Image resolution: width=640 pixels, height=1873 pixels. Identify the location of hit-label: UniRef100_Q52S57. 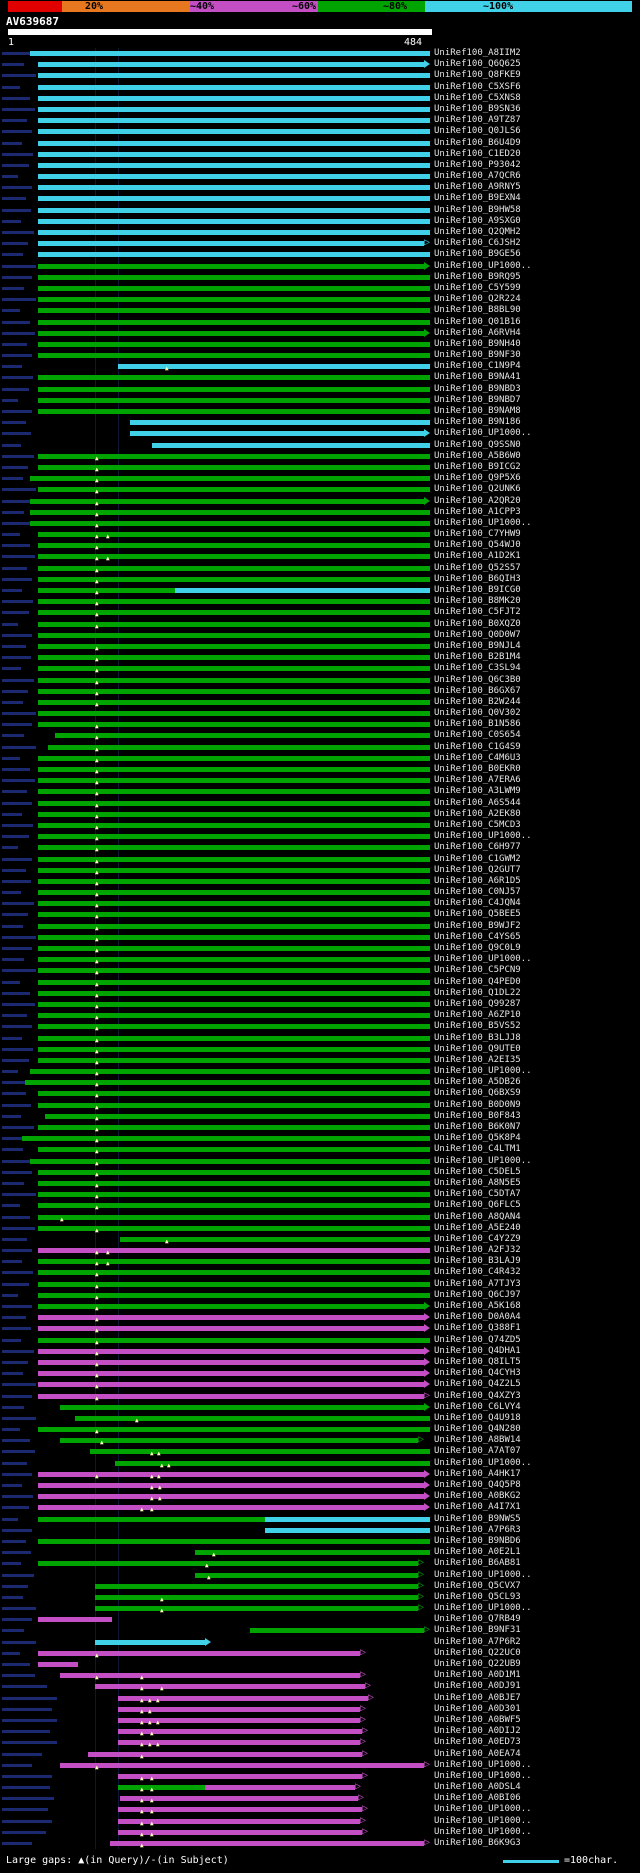
(477, 567).